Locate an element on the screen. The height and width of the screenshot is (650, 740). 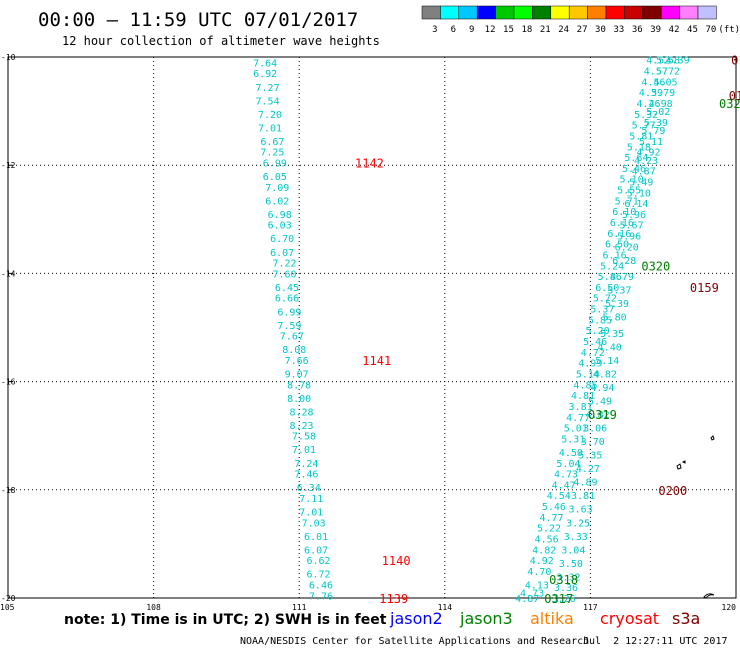
pass-time-label: 1141 is located at coordinates (376, 361).